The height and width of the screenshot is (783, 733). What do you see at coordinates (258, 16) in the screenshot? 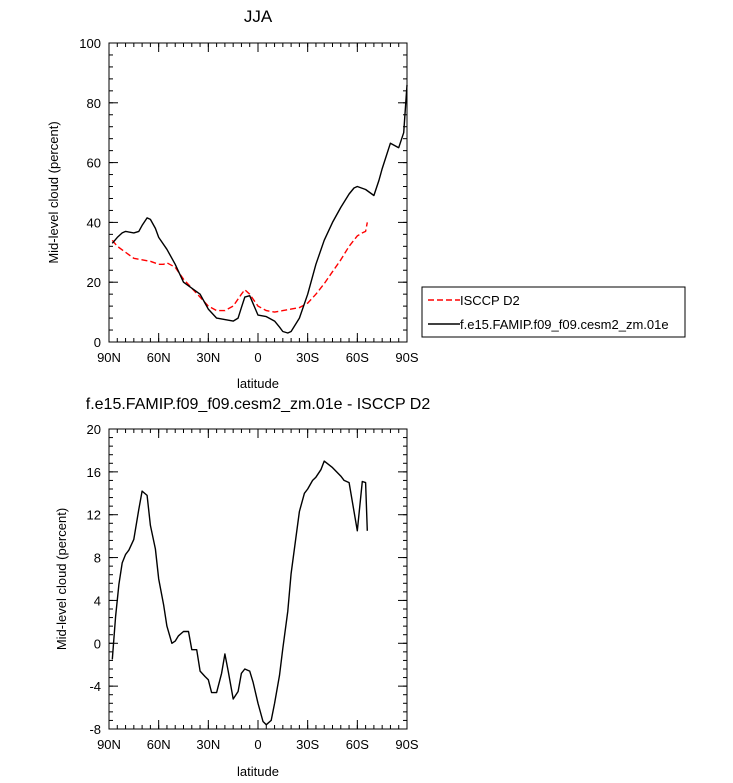
I see `plot1-title: JJA` at bounding box center [258, 16].